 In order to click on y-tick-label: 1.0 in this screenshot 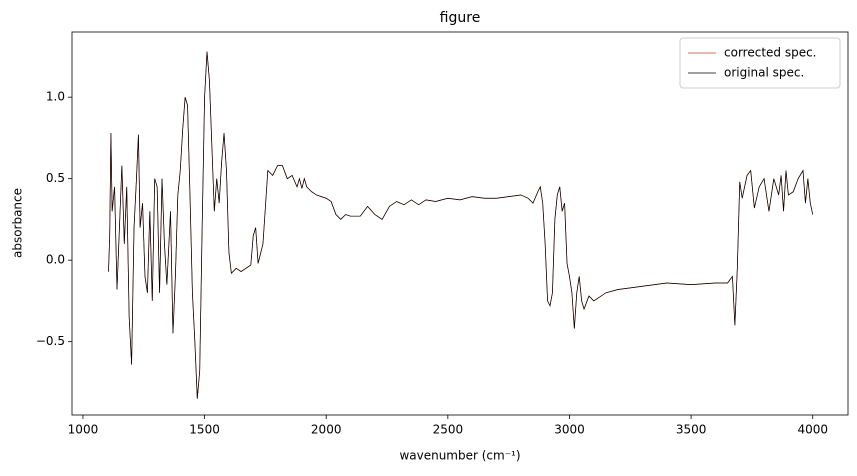, I will do `click(55, 97)`.